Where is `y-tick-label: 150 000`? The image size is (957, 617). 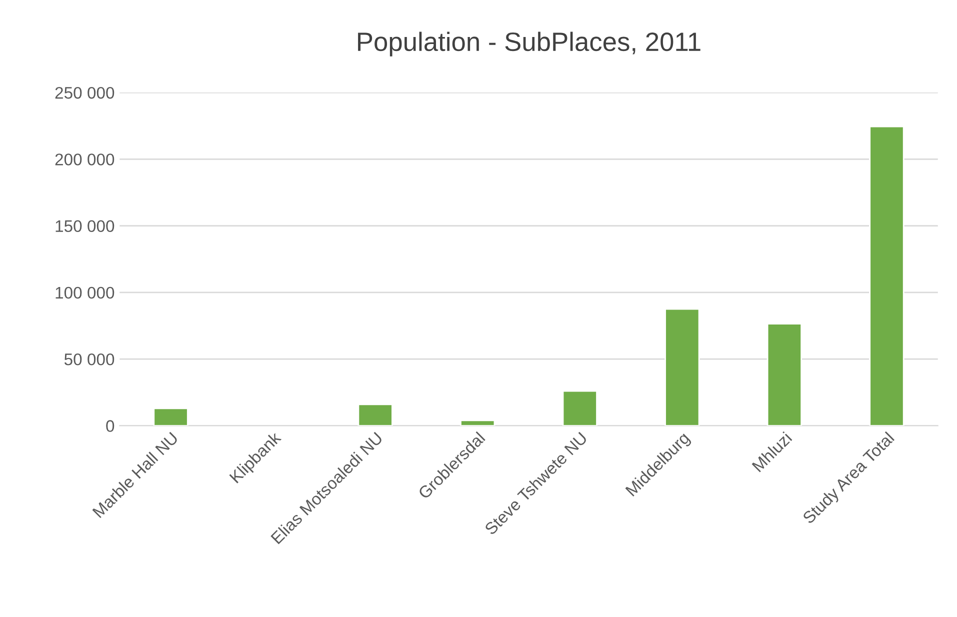
y-tick-label: 150 000 is located at coordinates (85, 226).